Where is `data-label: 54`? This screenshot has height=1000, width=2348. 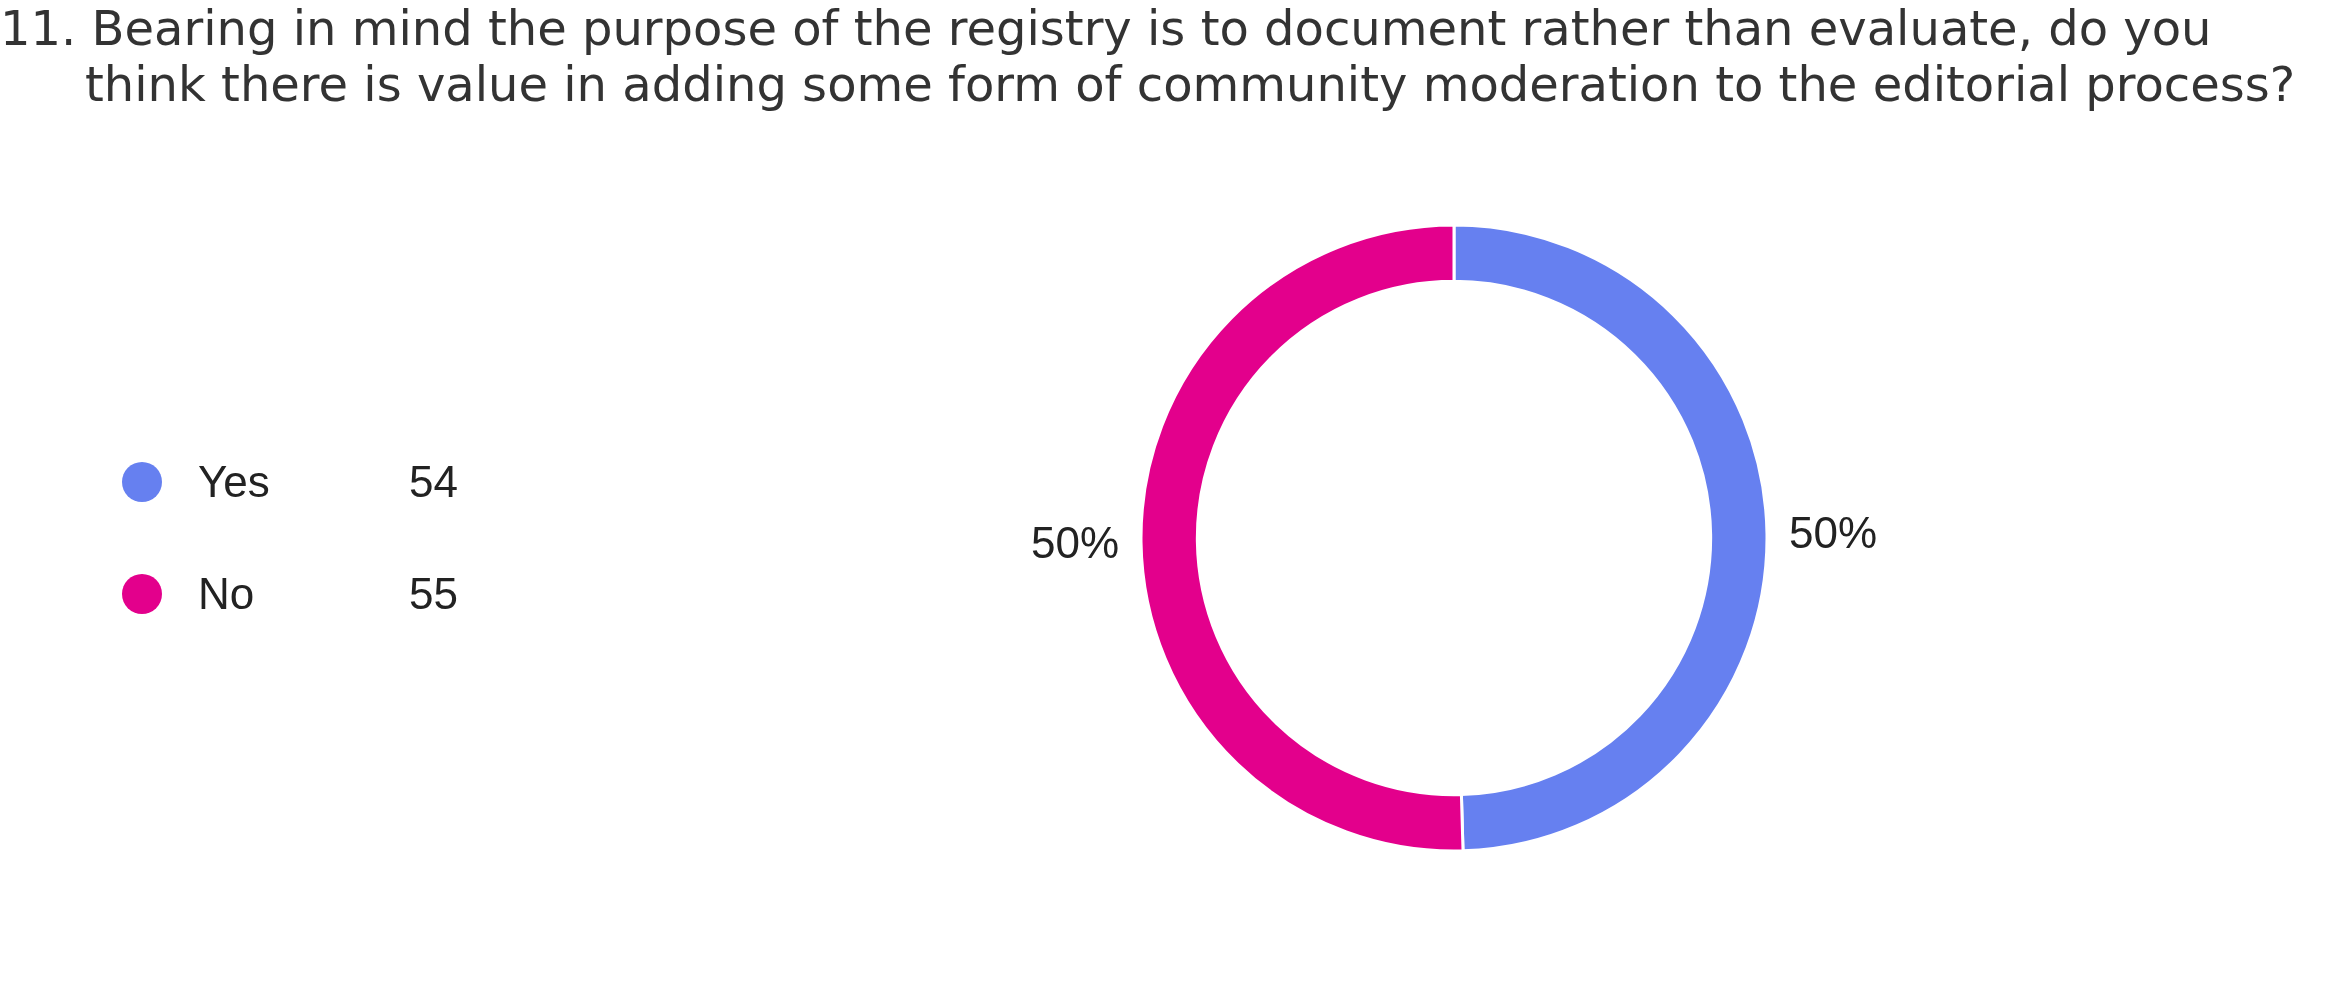
data-label: 54 is located at coordinates (433, 482).